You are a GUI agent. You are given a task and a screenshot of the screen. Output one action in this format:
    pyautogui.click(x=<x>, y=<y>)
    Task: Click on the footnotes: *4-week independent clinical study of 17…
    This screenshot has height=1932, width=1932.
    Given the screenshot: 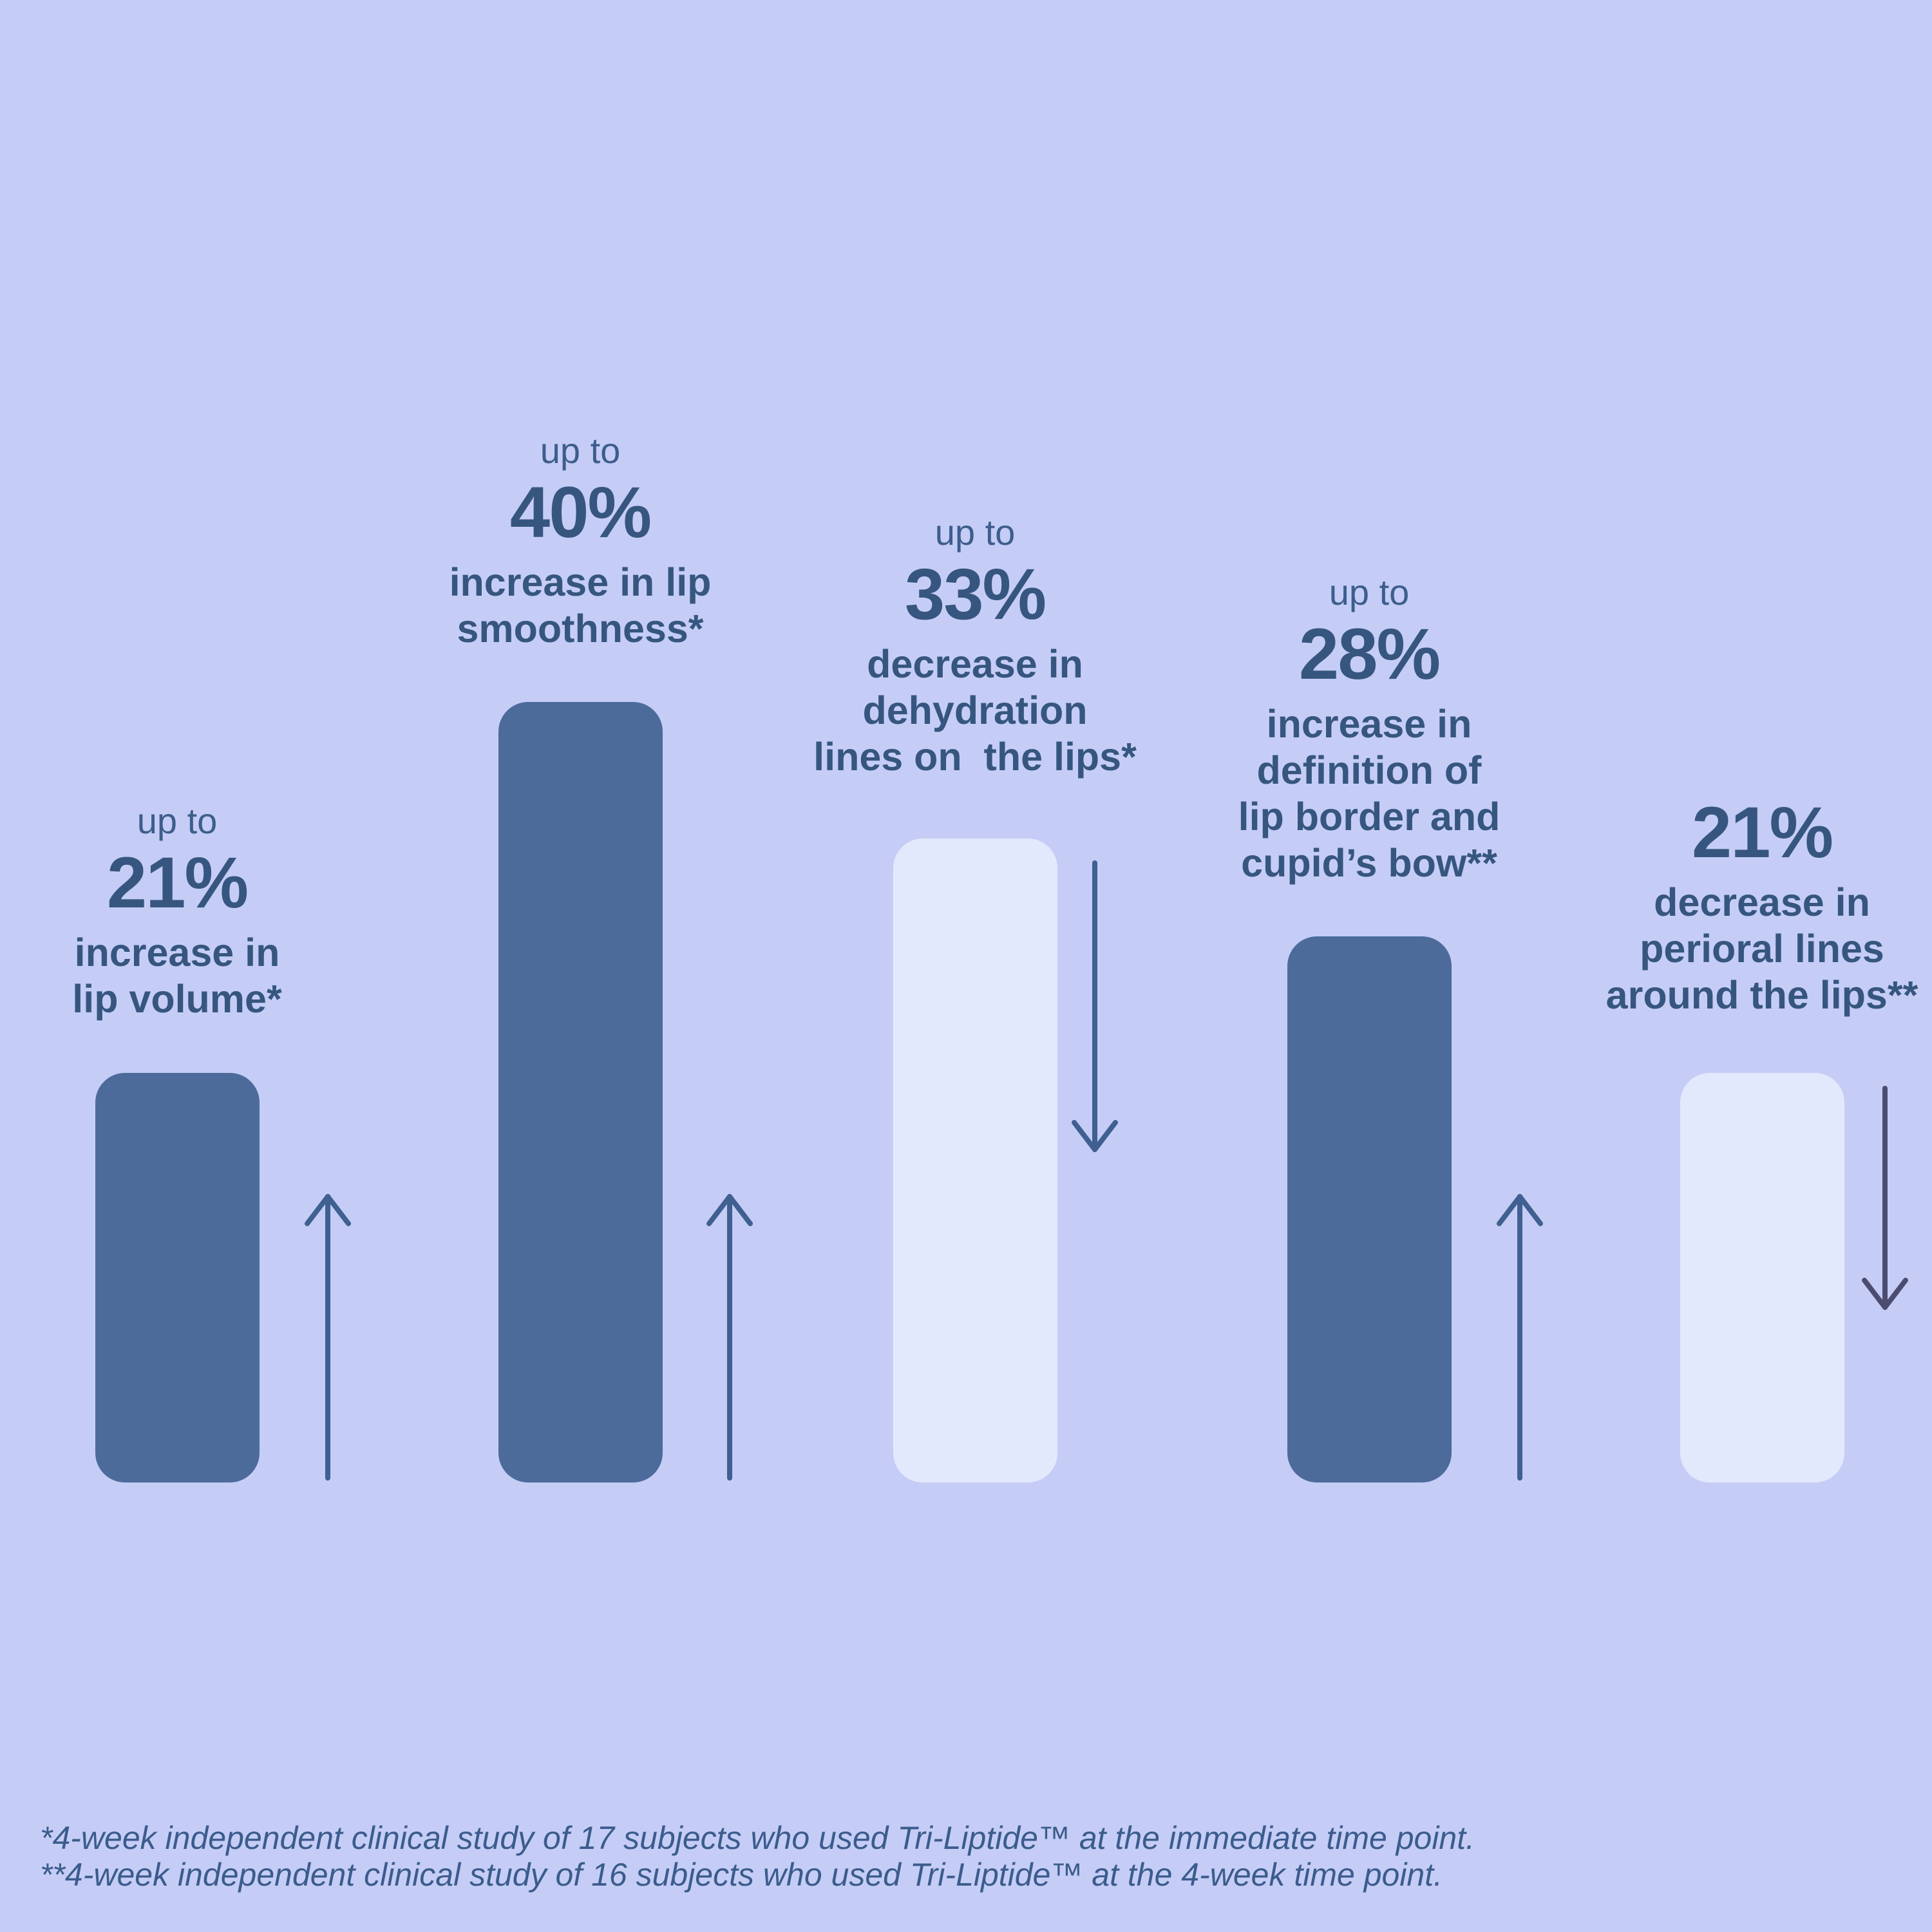 What is the action you would take?
    pyautogui.click(x=757, y=1857)
    